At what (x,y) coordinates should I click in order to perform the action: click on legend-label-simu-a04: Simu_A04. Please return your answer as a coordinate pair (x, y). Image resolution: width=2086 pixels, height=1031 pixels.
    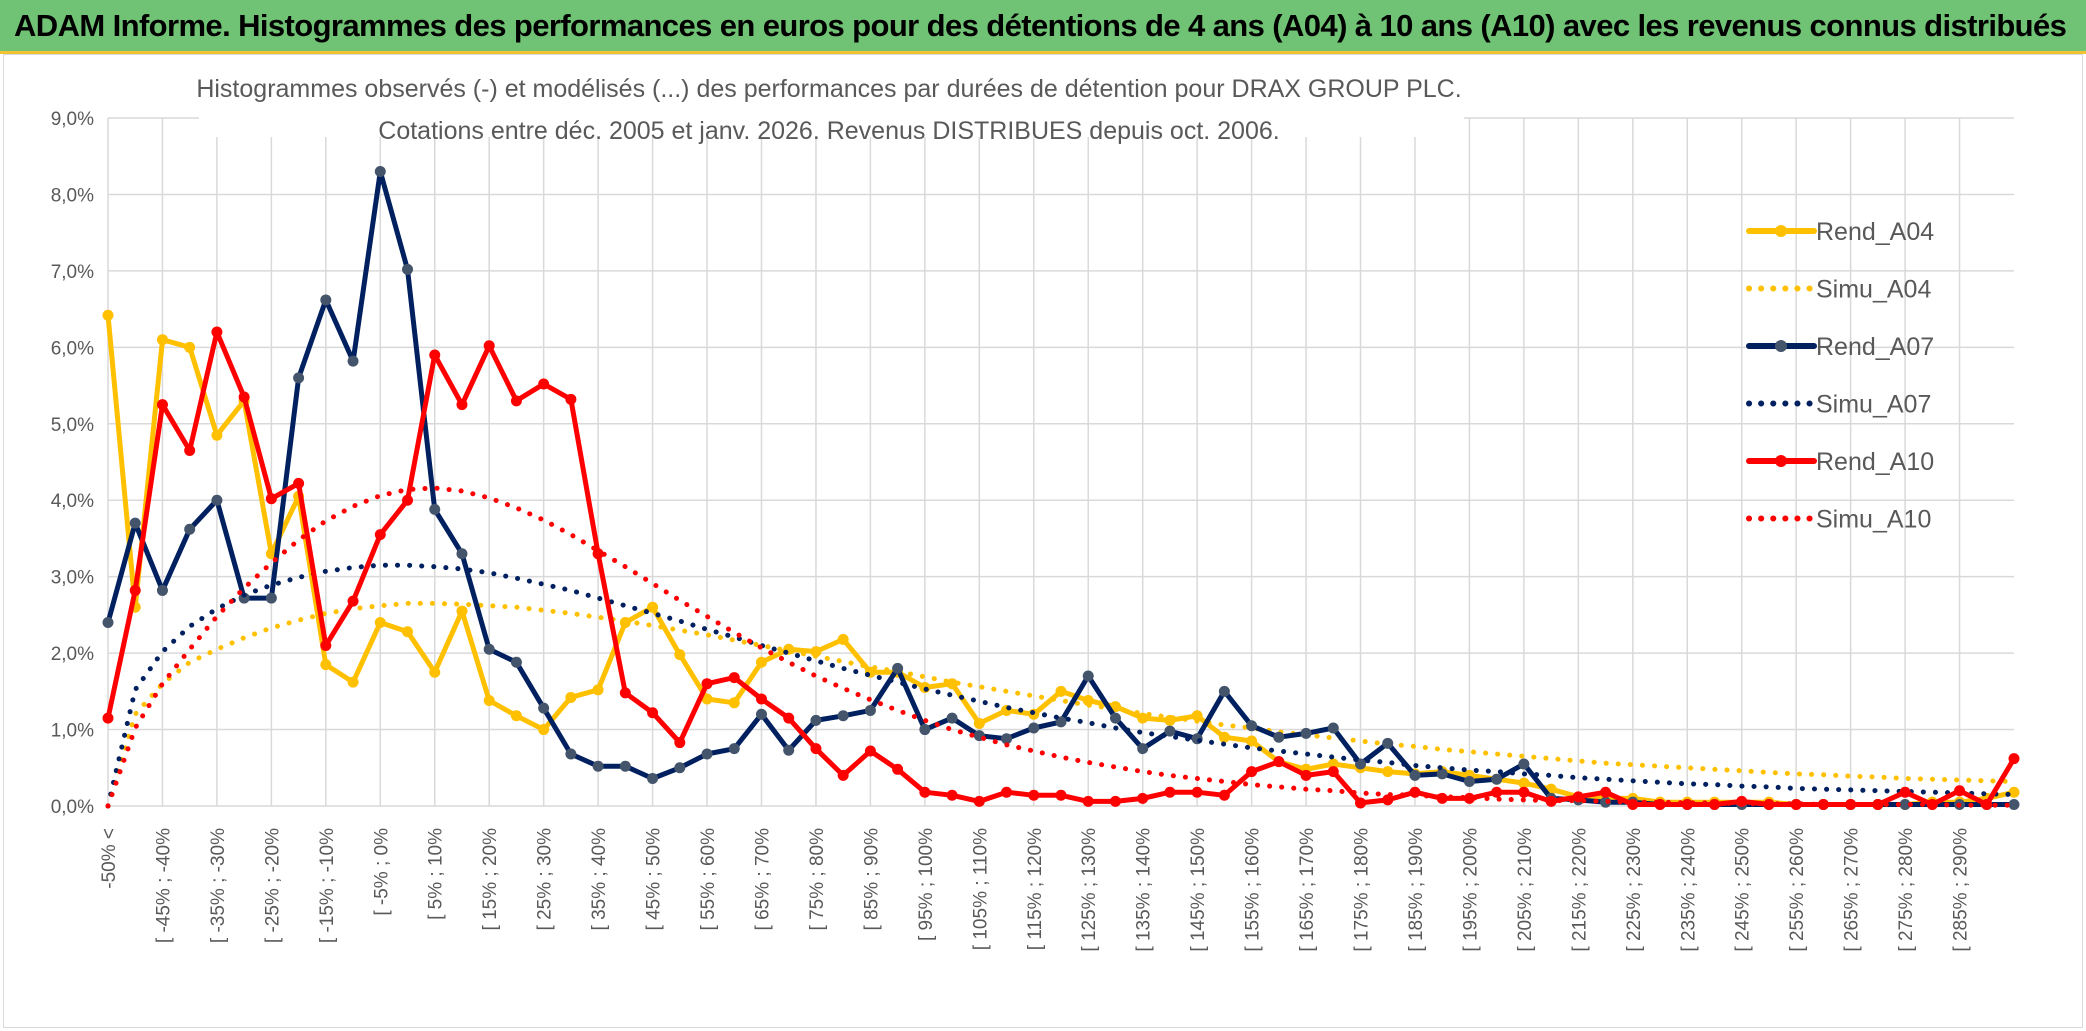
    Looking at the image, I should click on (1873, 290).